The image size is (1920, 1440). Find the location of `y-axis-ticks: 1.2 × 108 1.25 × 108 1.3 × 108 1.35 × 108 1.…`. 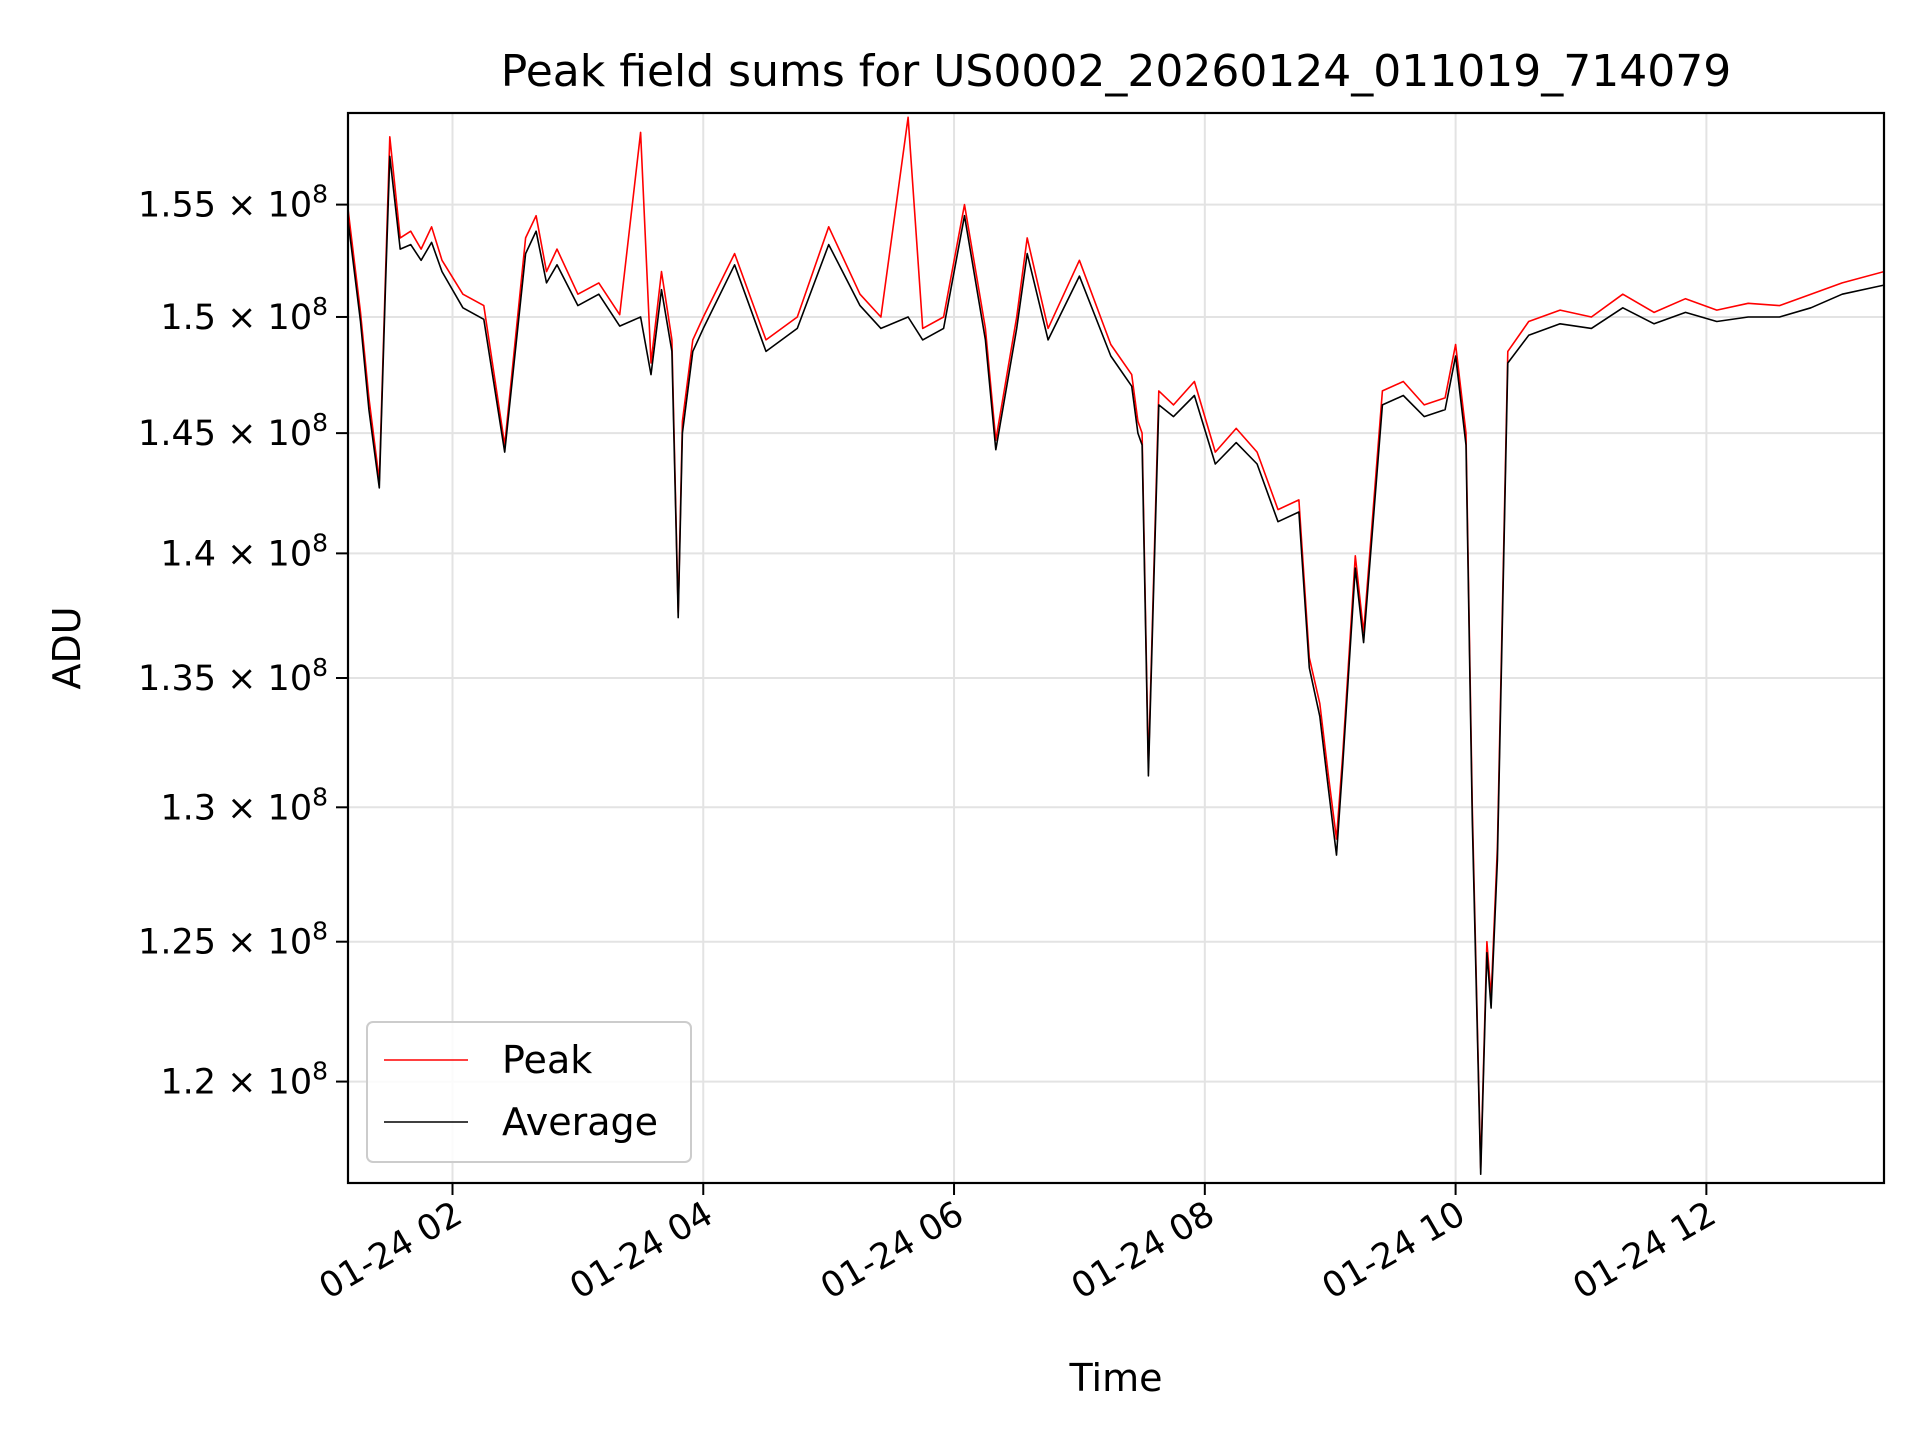

y-axis-ticks: 1.2 × 108 1.25 × 108 1.3 × 108 1.35 × 108 1.… is located at coordinates (243, 641).